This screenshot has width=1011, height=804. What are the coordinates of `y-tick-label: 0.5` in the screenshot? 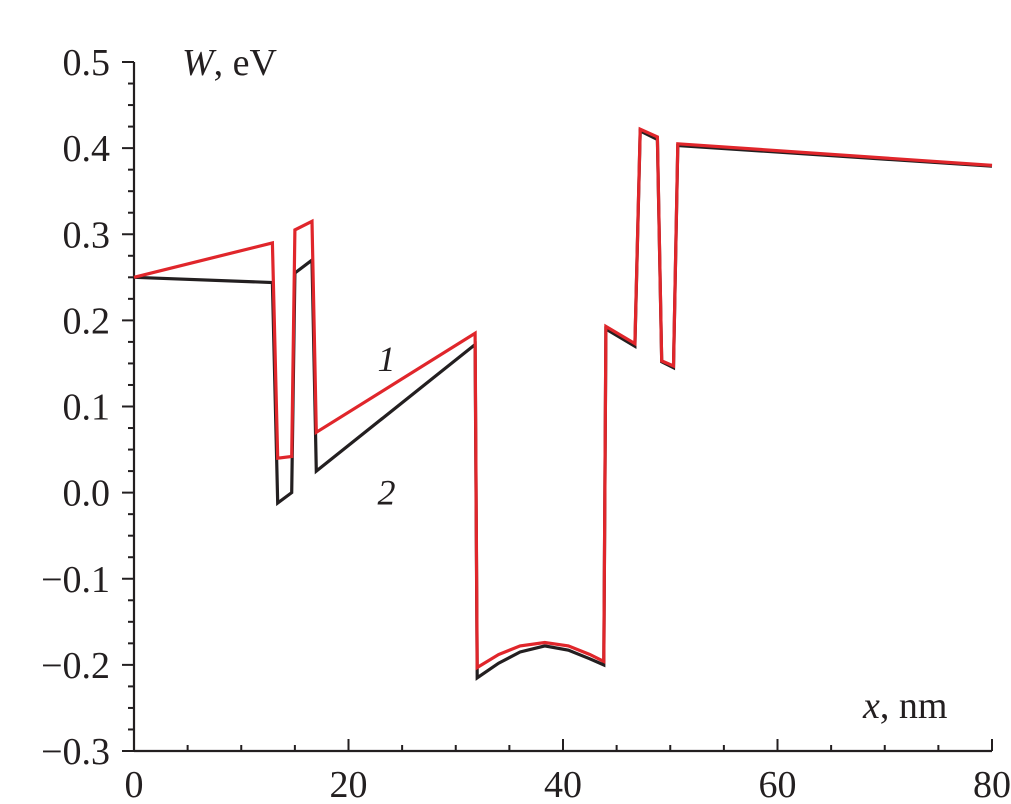 It's located at (87, 63).